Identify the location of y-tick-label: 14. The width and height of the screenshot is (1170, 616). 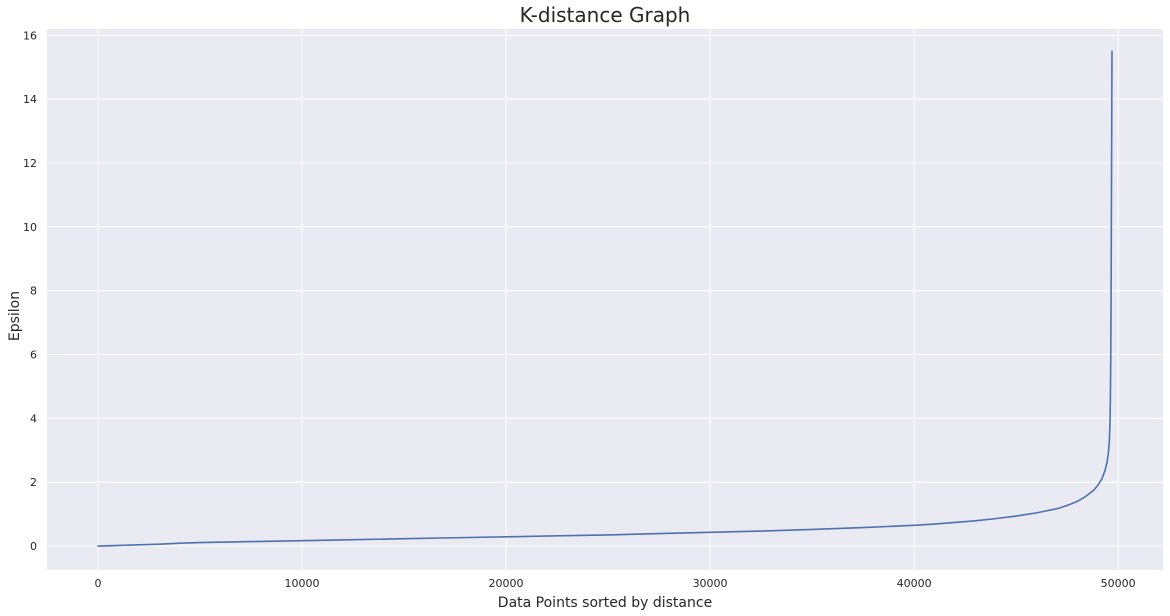
(30, 99).